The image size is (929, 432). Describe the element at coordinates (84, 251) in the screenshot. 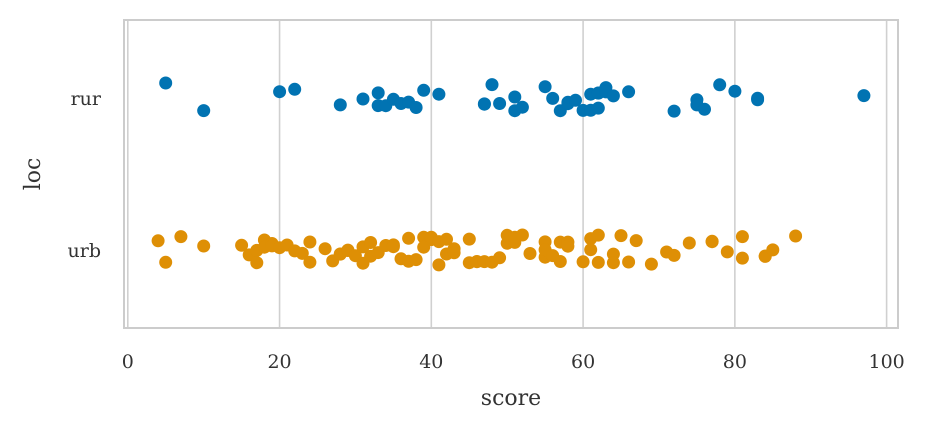

I see `y-tick-label-urb: urb` at that location.